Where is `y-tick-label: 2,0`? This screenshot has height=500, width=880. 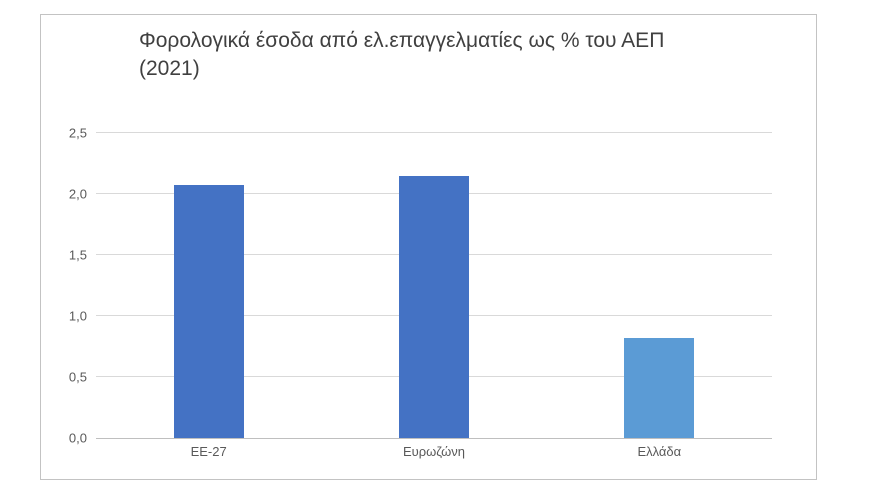 y-tick-label: 2,0 is located at coordinates (77, 194).